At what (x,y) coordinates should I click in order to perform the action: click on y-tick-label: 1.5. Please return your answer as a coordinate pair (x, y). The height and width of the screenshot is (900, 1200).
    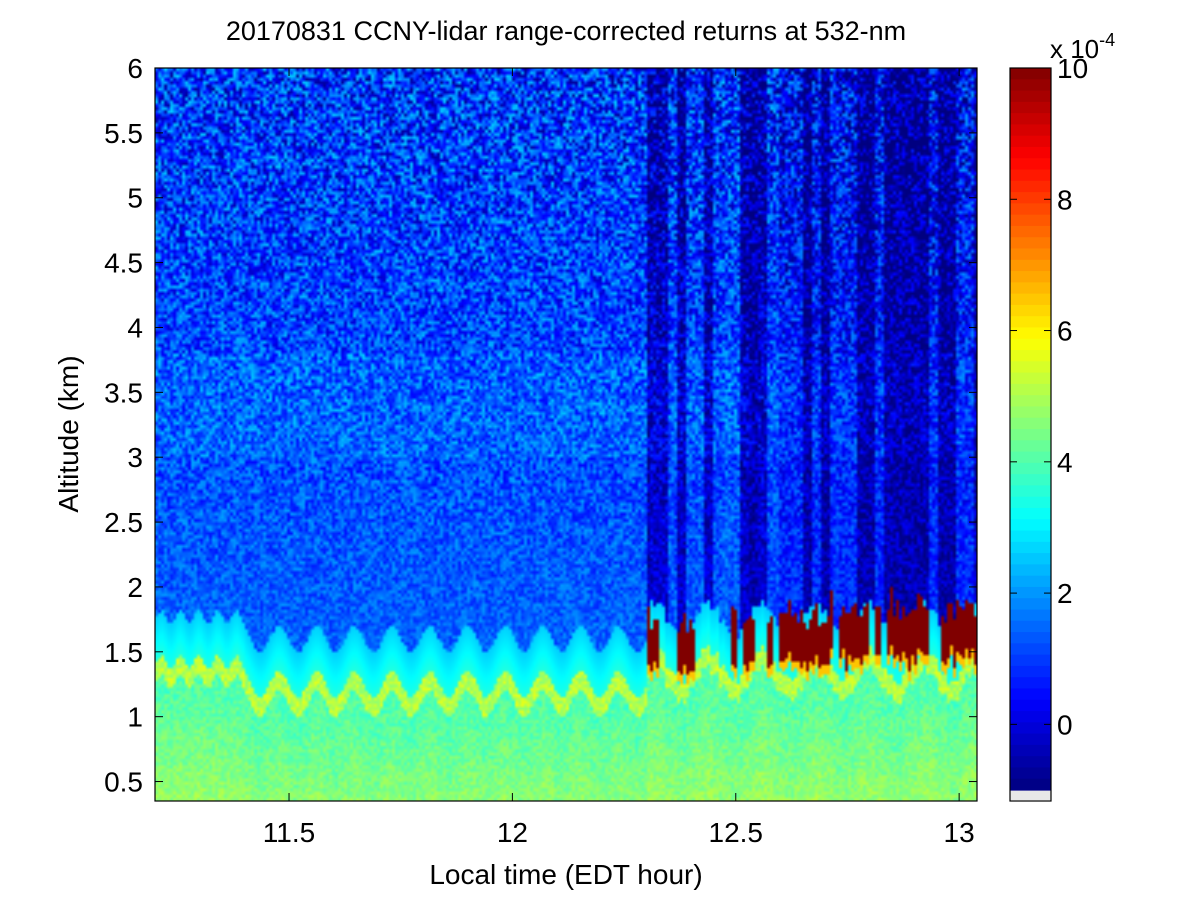
    Looking at the image, I should click on (123, 652).